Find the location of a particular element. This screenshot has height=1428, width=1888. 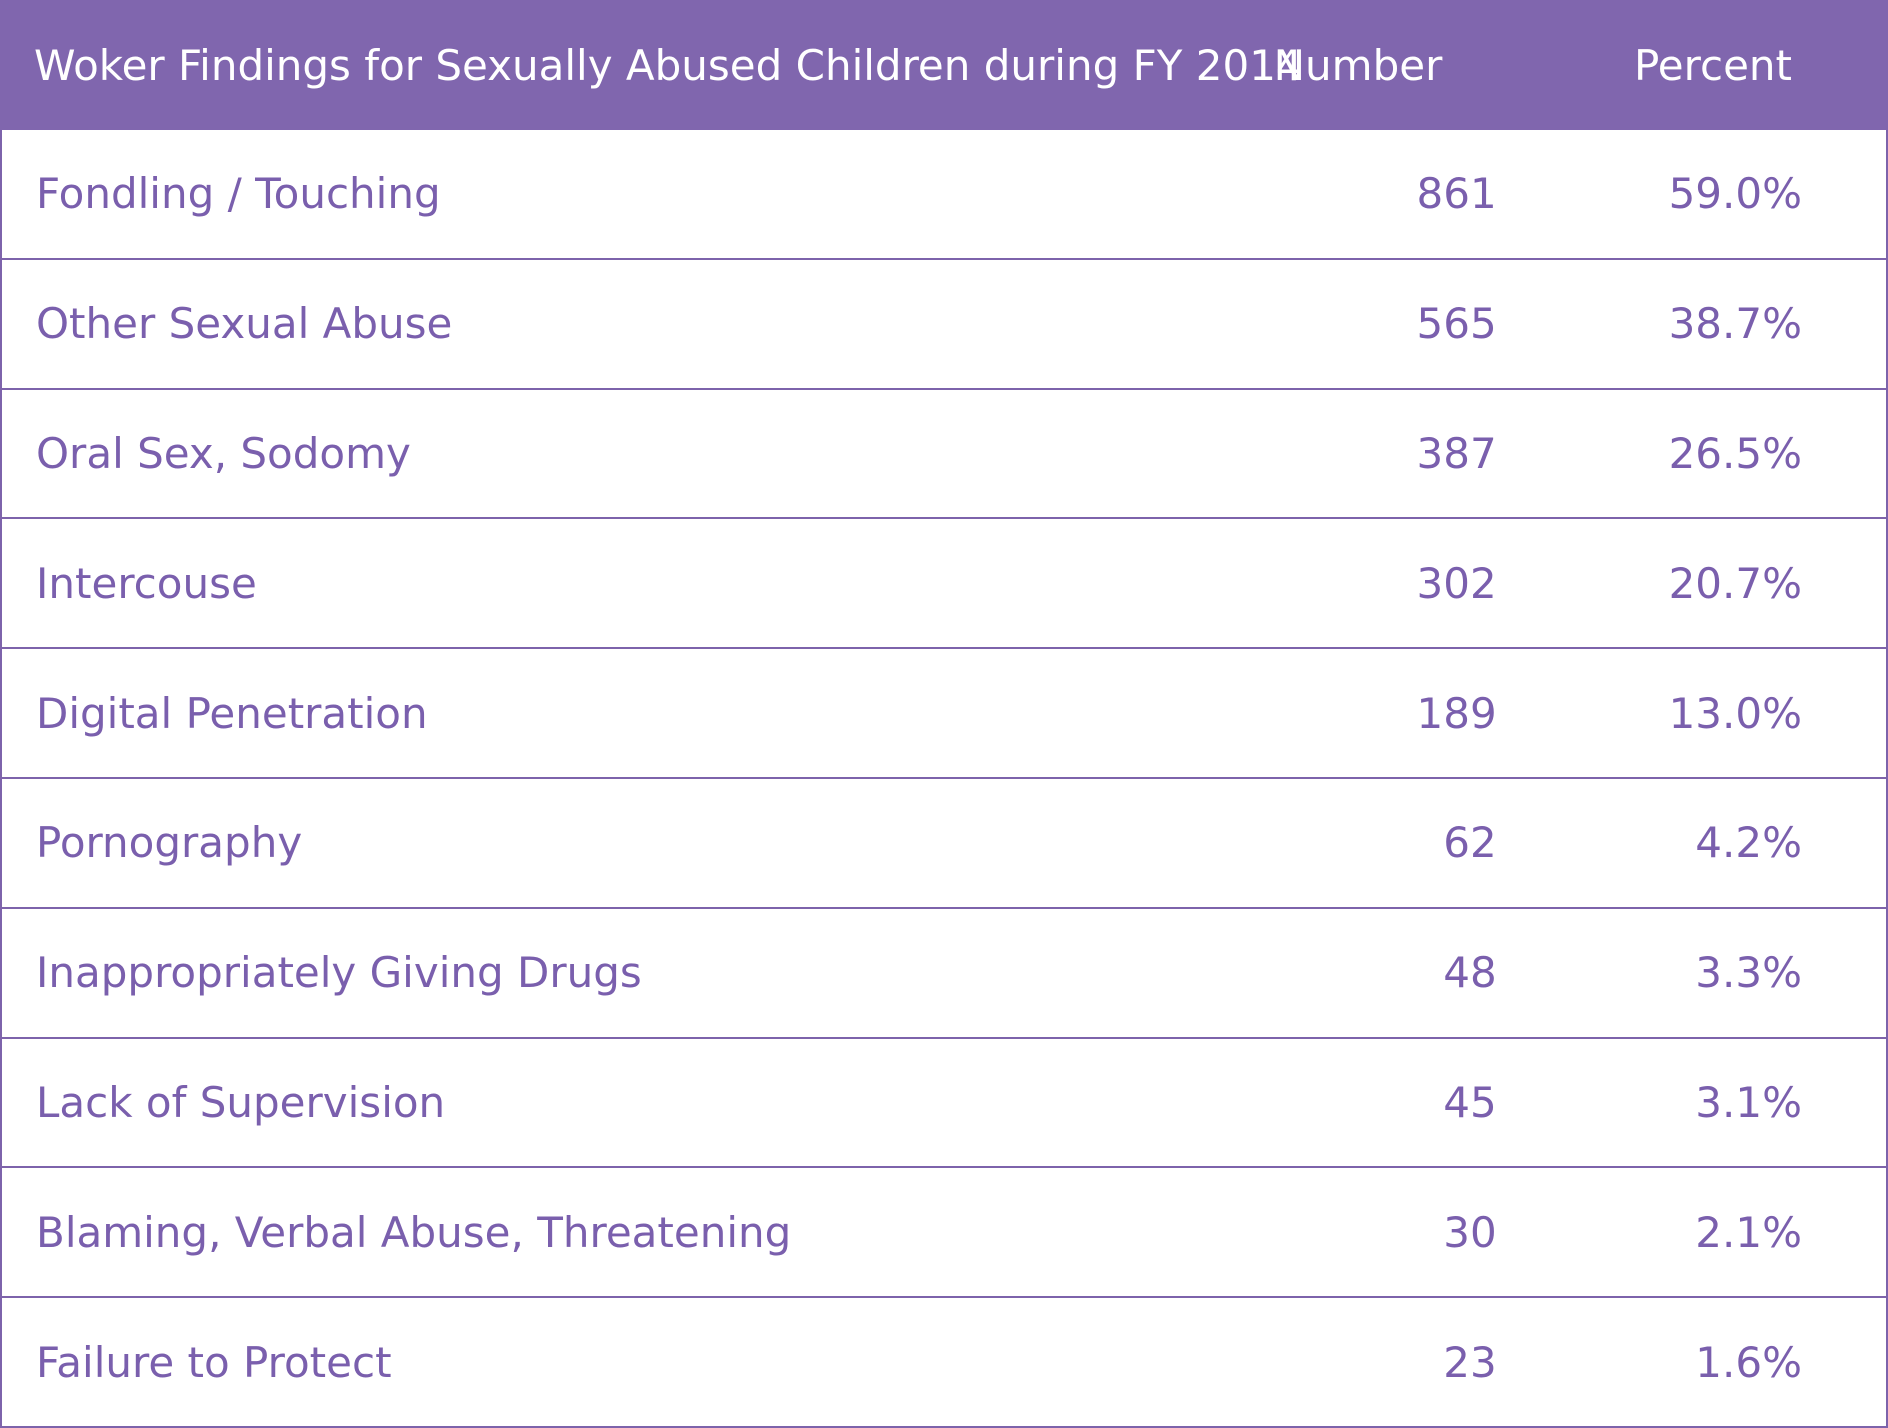

row-number: 45 is located at coordinates (1470, 1102).